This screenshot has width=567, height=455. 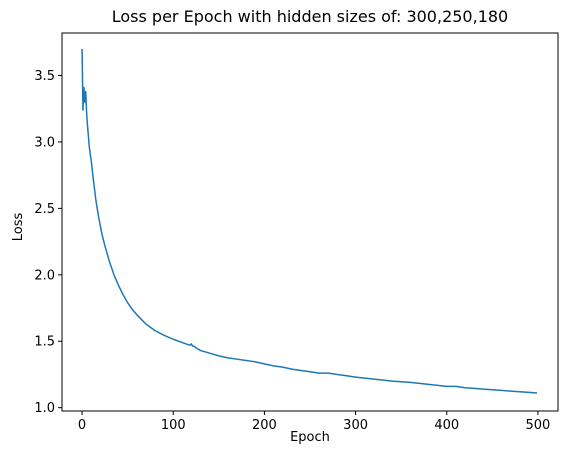 I want to click on y-tick-label: 1.5, so click(x=44, y=342).